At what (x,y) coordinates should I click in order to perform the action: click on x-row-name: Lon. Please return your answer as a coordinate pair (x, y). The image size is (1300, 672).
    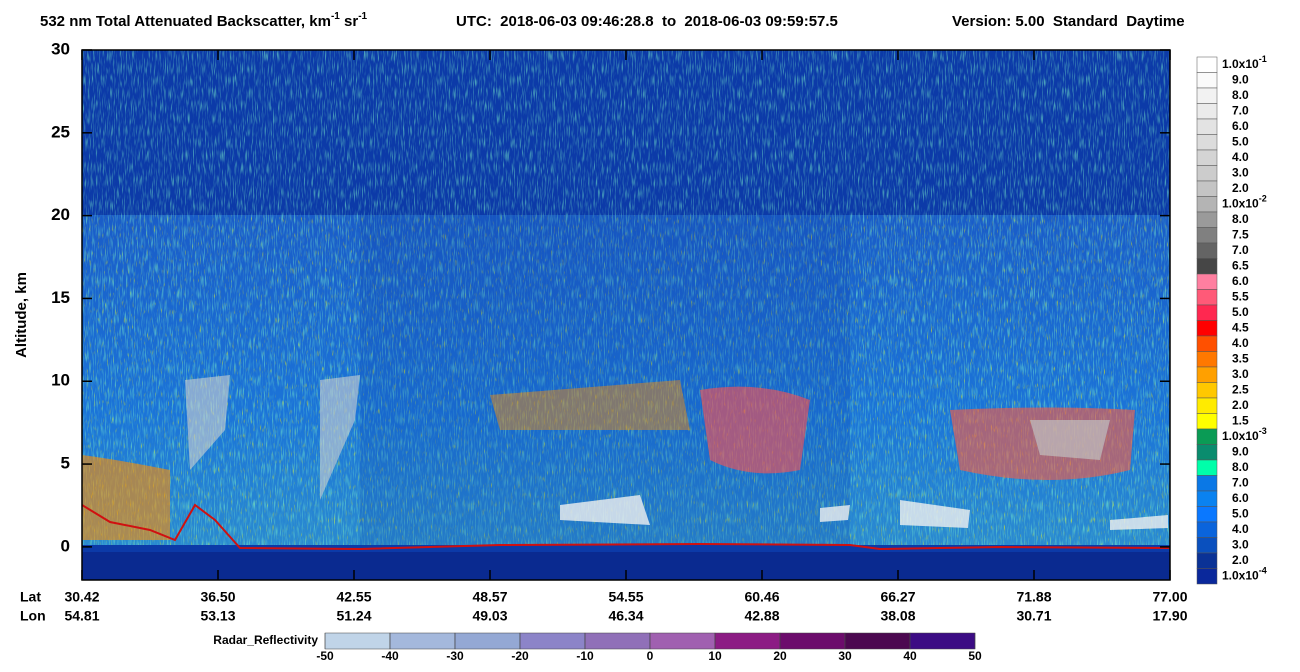
    Looking at the image, I should click on (33, 616).